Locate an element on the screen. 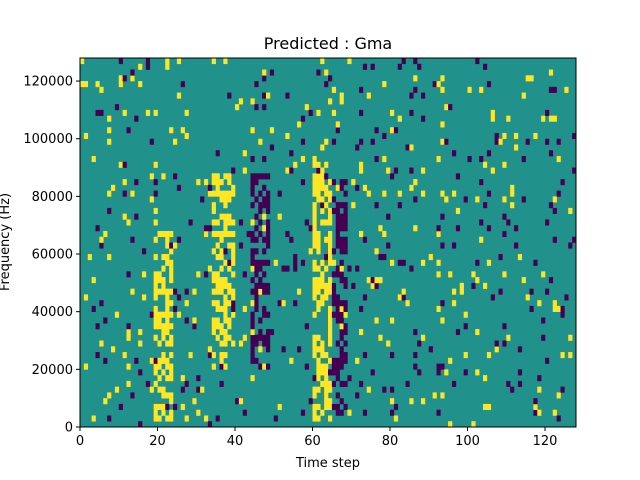 The width and height of the screenshot is (640, 480). y-tick-label: 80000 is located at coordinates (52, 197).